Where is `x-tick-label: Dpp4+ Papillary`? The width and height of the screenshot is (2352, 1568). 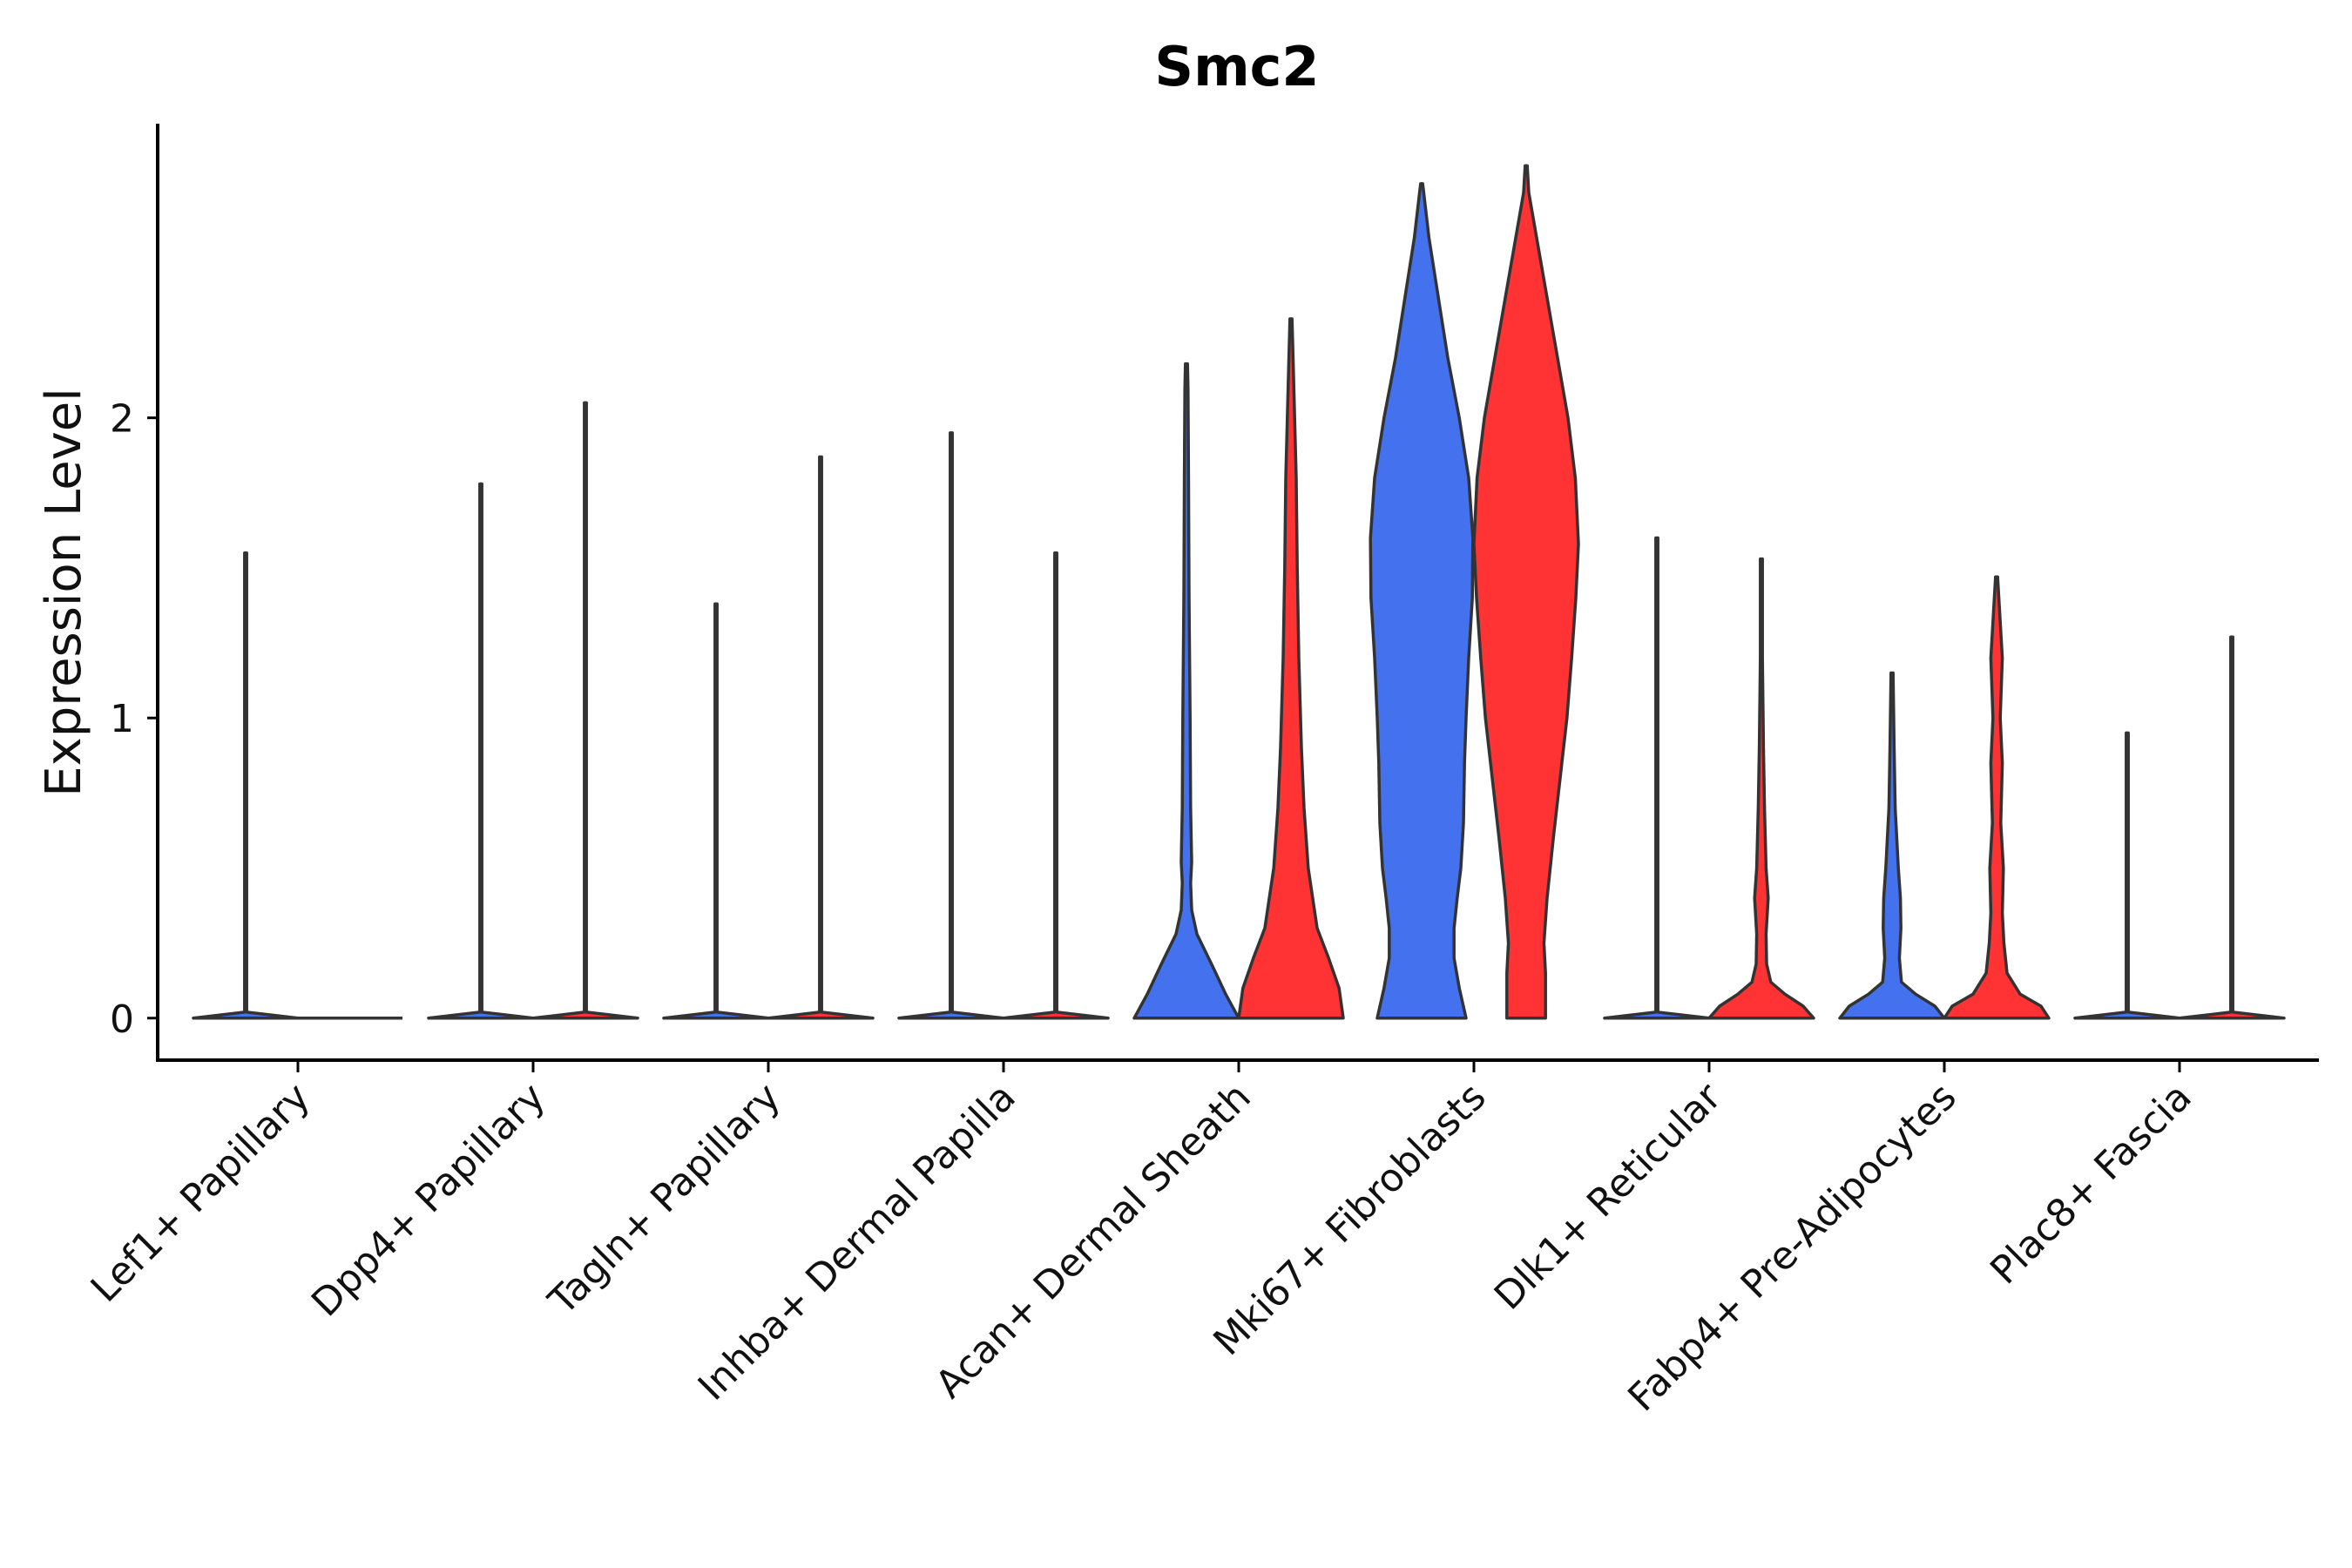 x-tick-label: Dpp4+ Papillary is located at coordinates (428, 1201).